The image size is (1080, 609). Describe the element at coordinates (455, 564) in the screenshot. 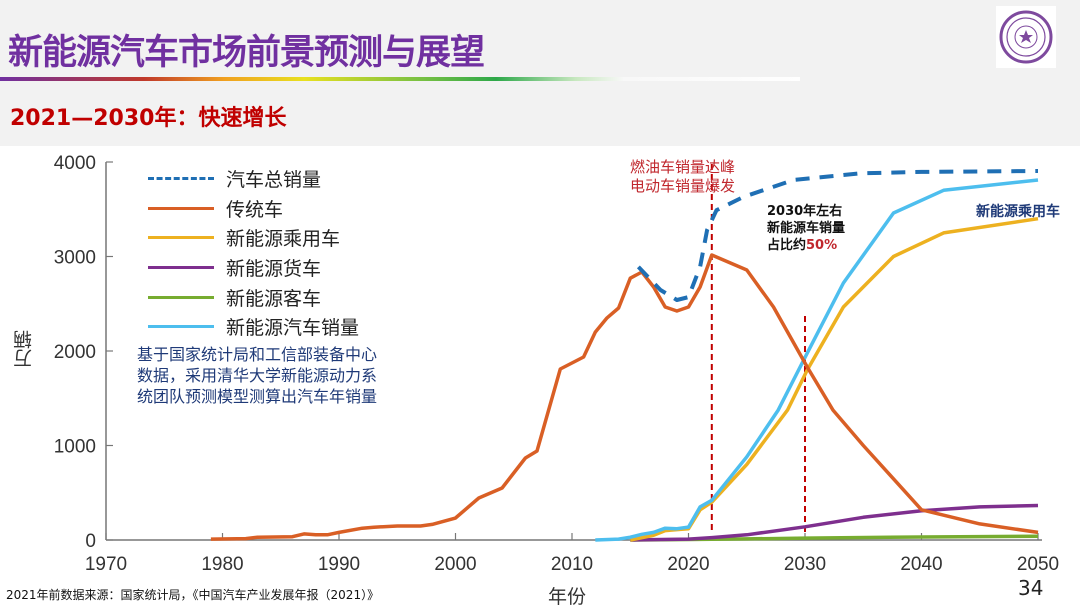

I see `x-tick-label: 2000` at that location.